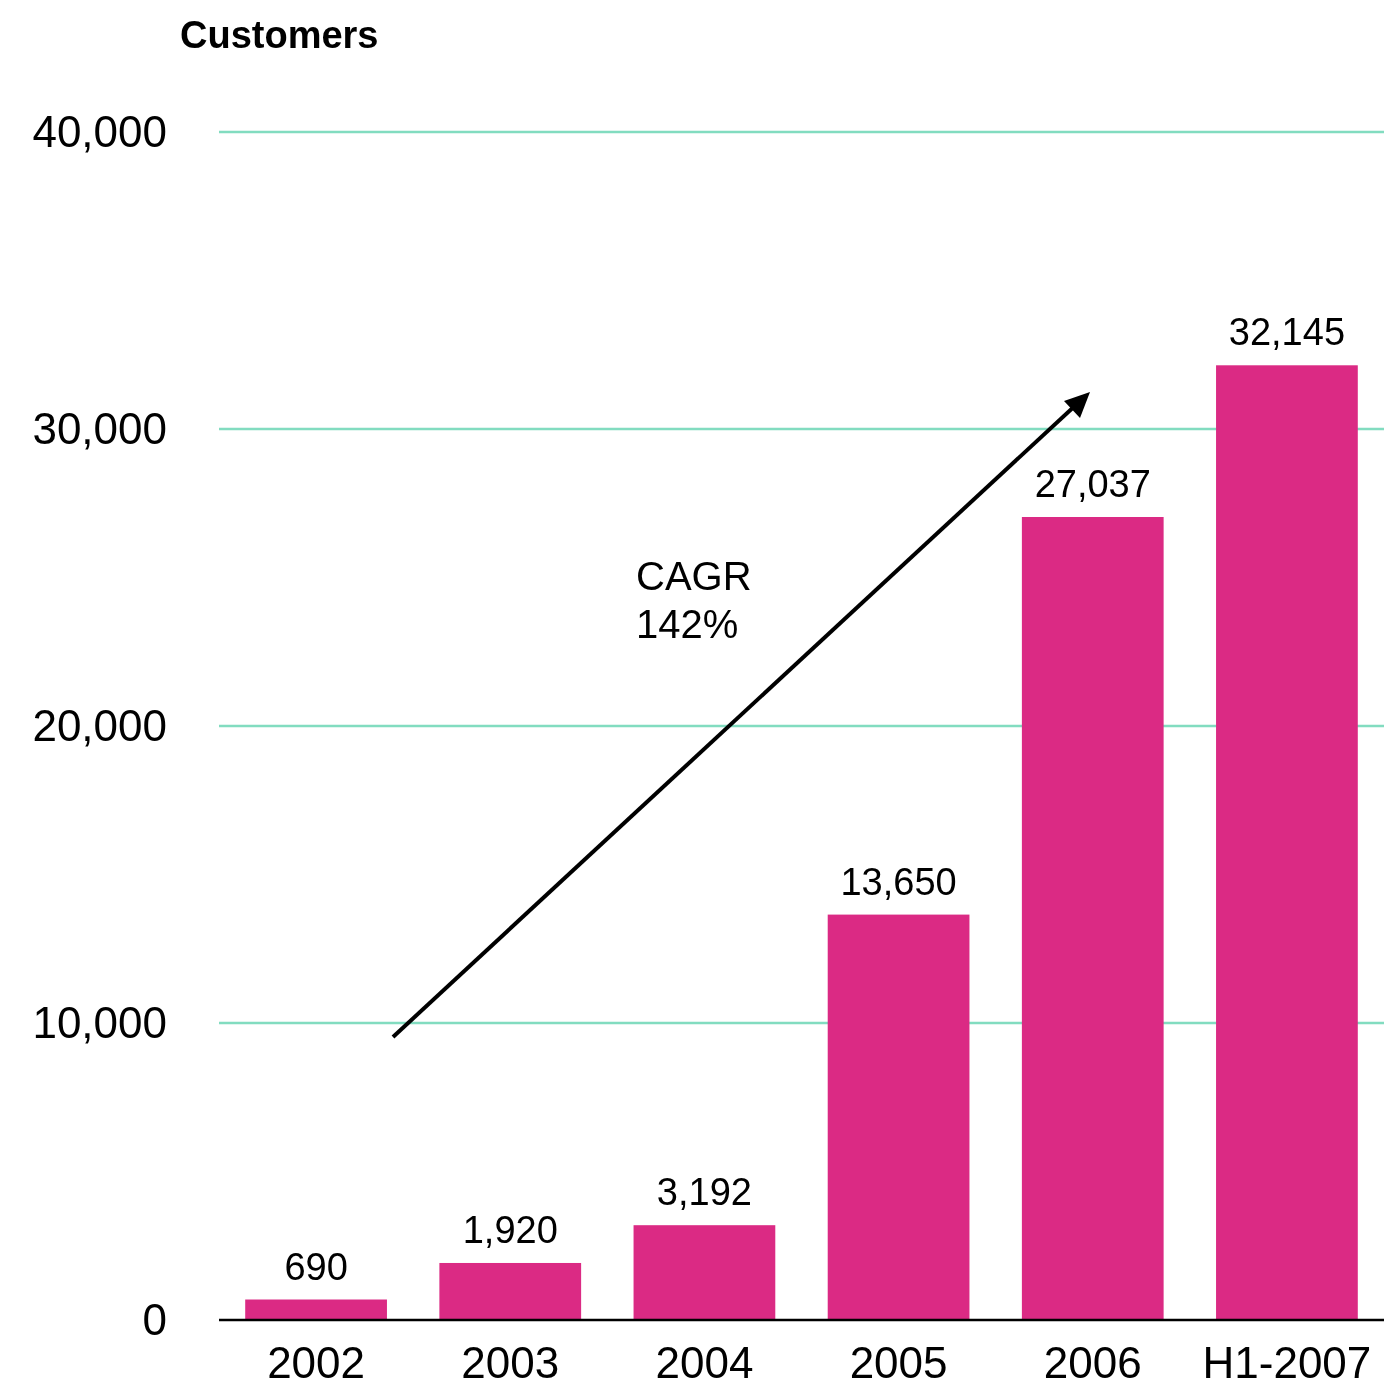 The image size is (1384, 1398). What do you see at coordinates (704, 1192) in the screenshot?
I see `data-label: 3,192` at bounding box center [704, 1192].